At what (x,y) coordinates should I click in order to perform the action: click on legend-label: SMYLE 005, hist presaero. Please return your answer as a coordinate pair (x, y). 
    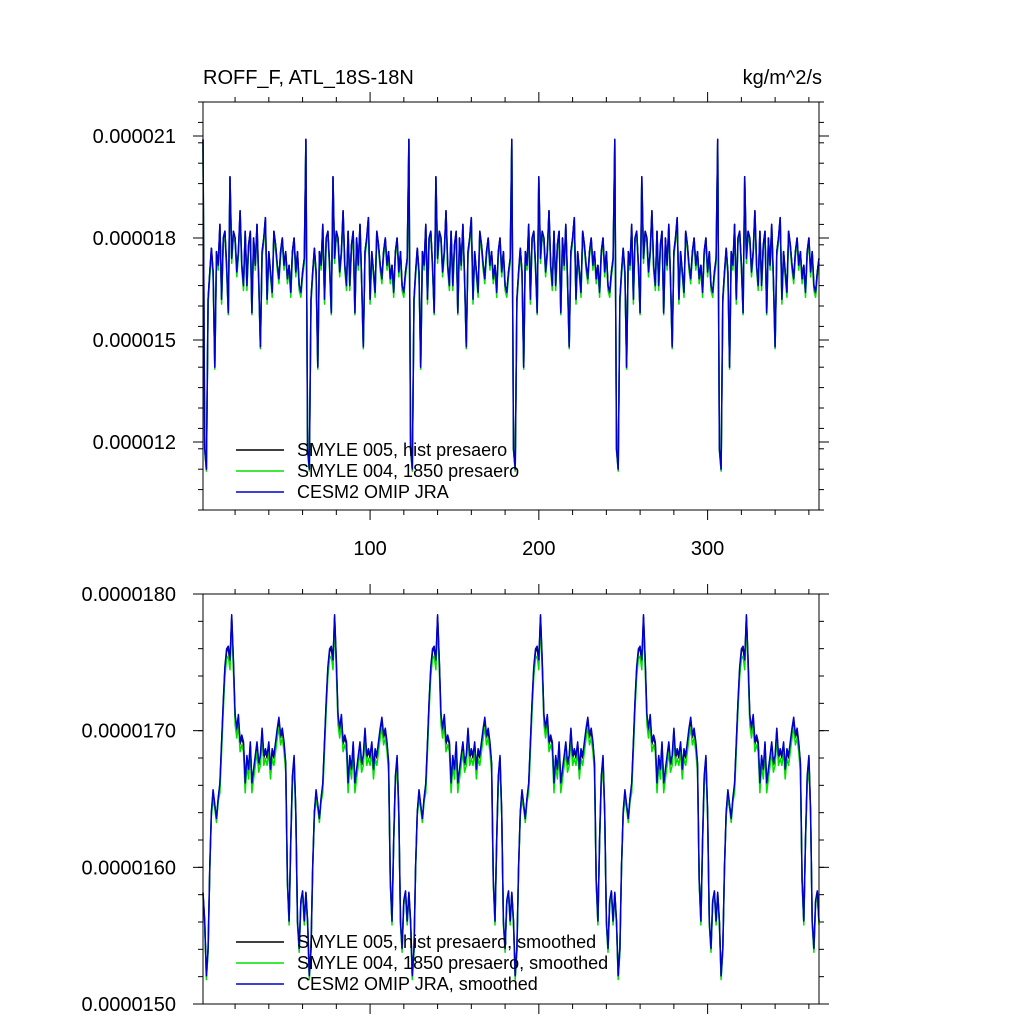
    Looking at the image, I should click on (402, 450).